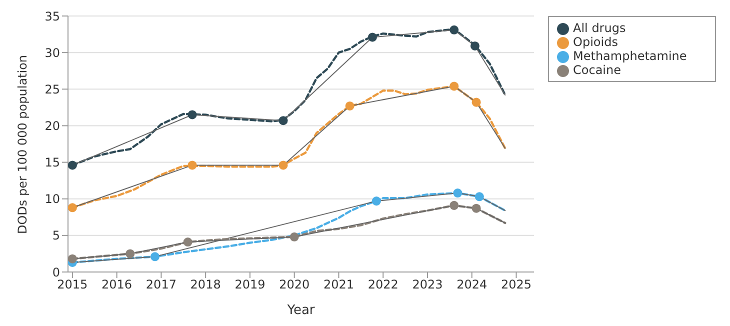 This screenshot has width=730, height=326. Describe the element at coordinates (383, 285) in the screenshot. I see `x-tick-label: 2022` at that location.